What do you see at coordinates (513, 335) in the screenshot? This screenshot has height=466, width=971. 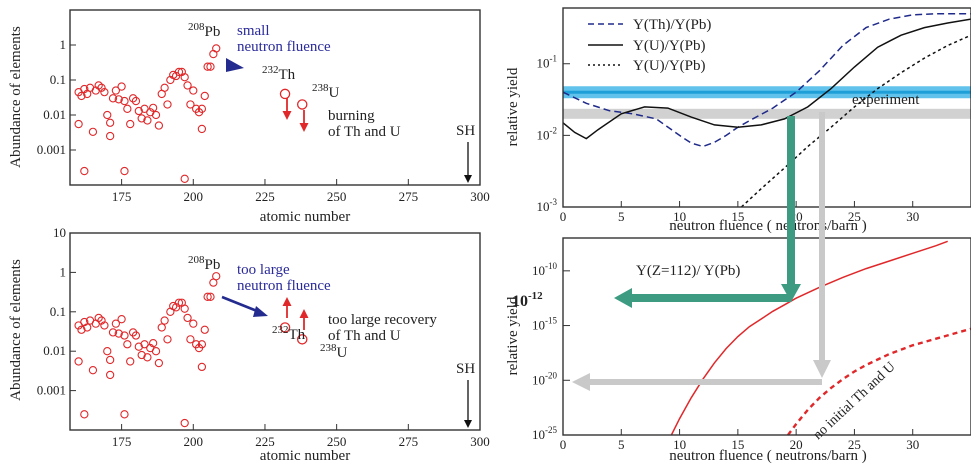 I see `y-axis-label: relative yield` at bounding box center [513, 335].